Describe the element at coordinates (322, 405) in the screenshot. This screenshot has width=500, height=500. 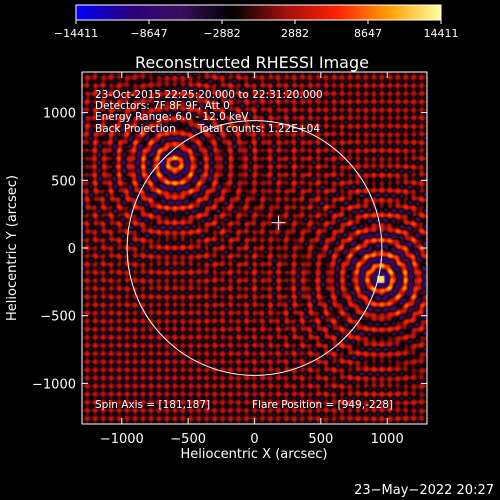
I see `annotation-flare-position: Flare Position = [949,-228]` at that location.